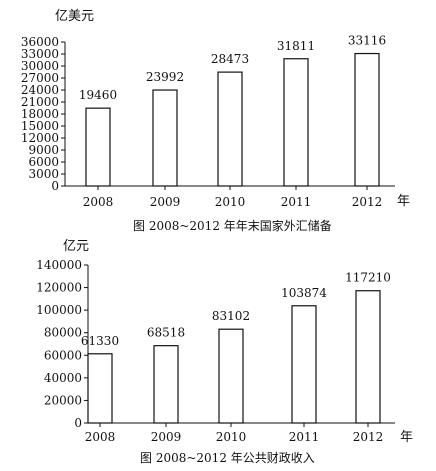 The height and width of the screenshot is (471, 436). Describe the element at coordinates (43, 174) in the screenshot. I see `y-tick-label: 3000` at that location.